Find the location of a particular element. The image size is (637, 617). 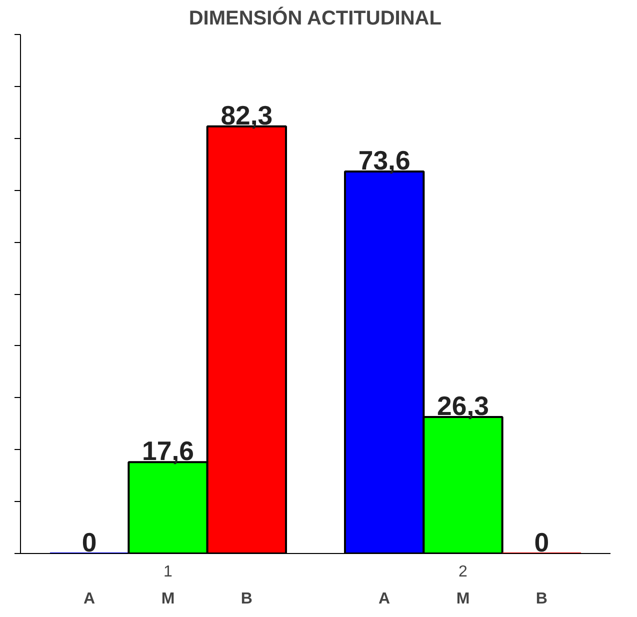

data-label: 82,3 is located at coordinates (246, 115).